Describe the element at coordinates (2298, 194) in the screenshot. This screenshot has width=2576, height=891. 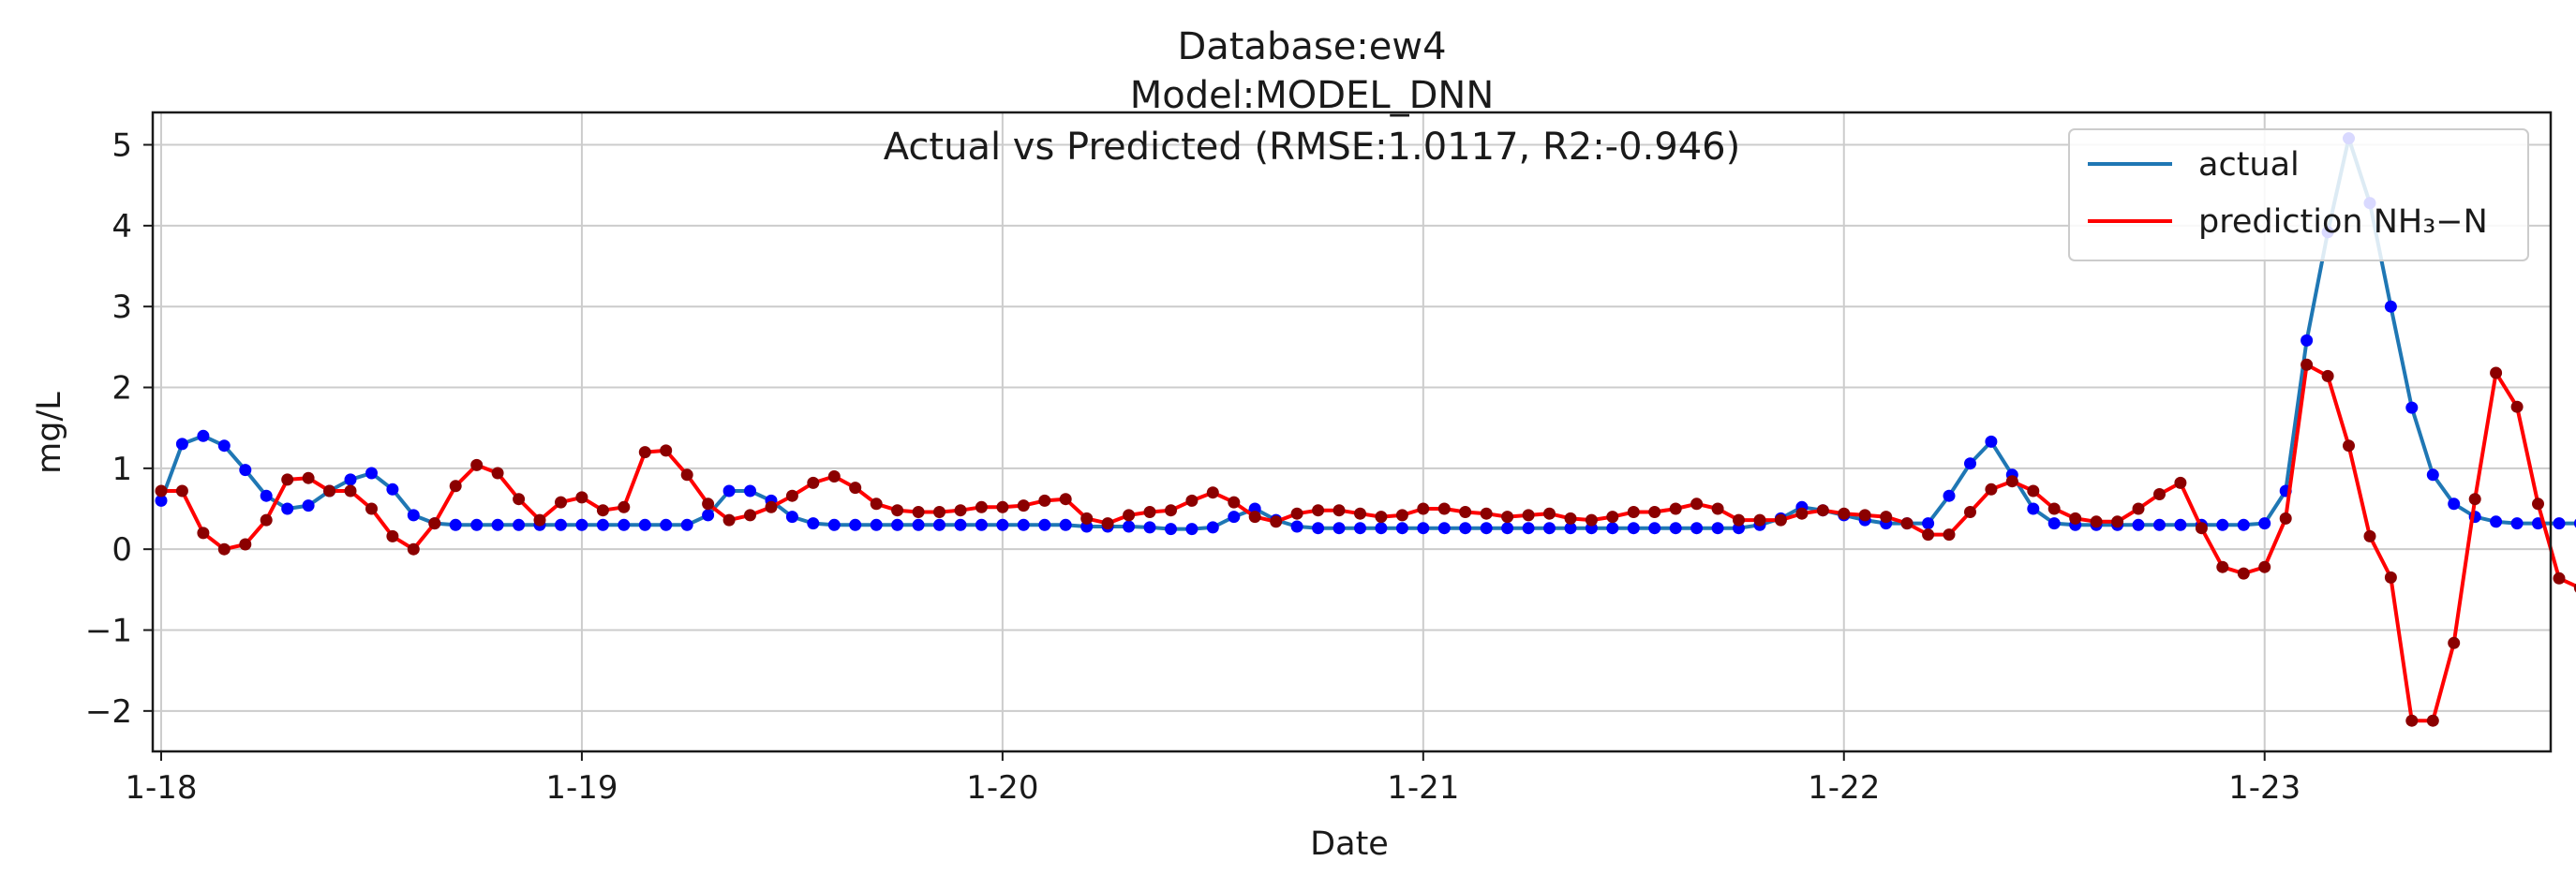
I see `legend: actual prediction NH₃−N` at that location.